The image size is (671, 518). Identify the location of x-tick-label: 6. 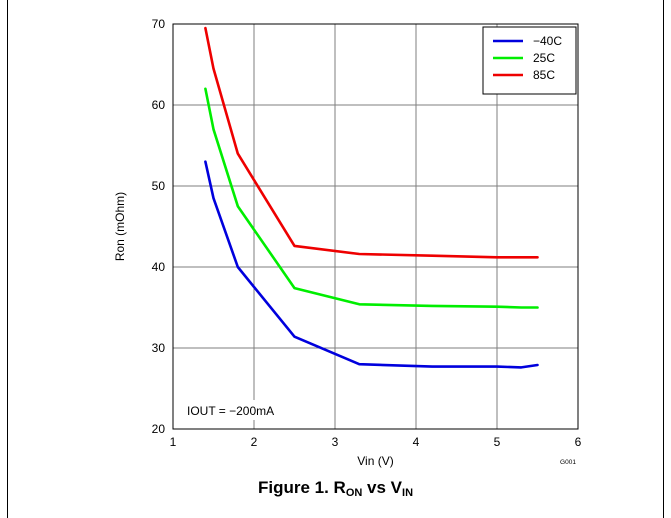
(578, 442).